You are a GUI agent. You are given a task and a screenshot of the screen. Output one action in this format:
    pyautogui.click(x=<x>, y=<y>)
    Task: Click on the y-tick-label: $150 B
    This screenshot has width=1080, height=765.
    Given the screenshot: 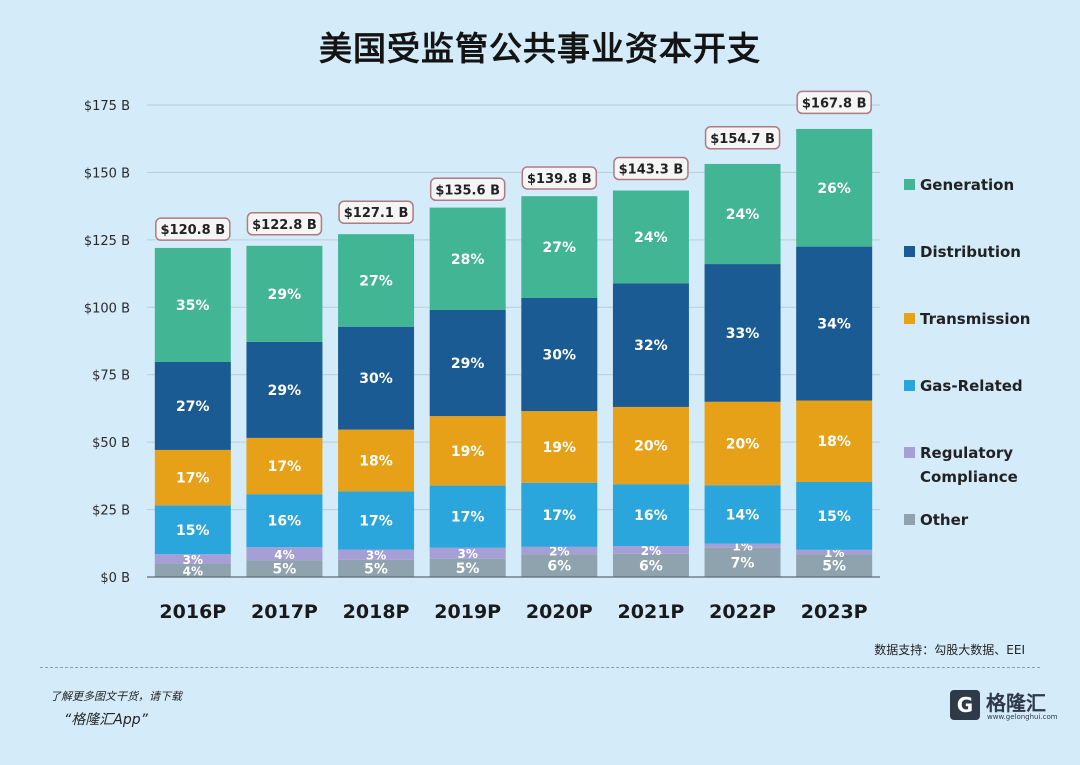 What is the action you would take?
    pyautogui.click(x=107, y=173)
    